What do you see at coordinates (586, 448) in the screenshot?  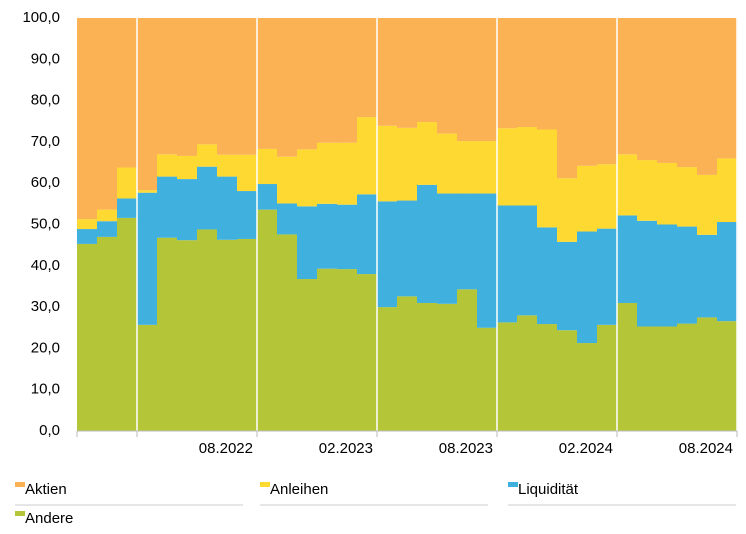 I see `x-tick-label: 02.2024` at bounding box center [586, 448].